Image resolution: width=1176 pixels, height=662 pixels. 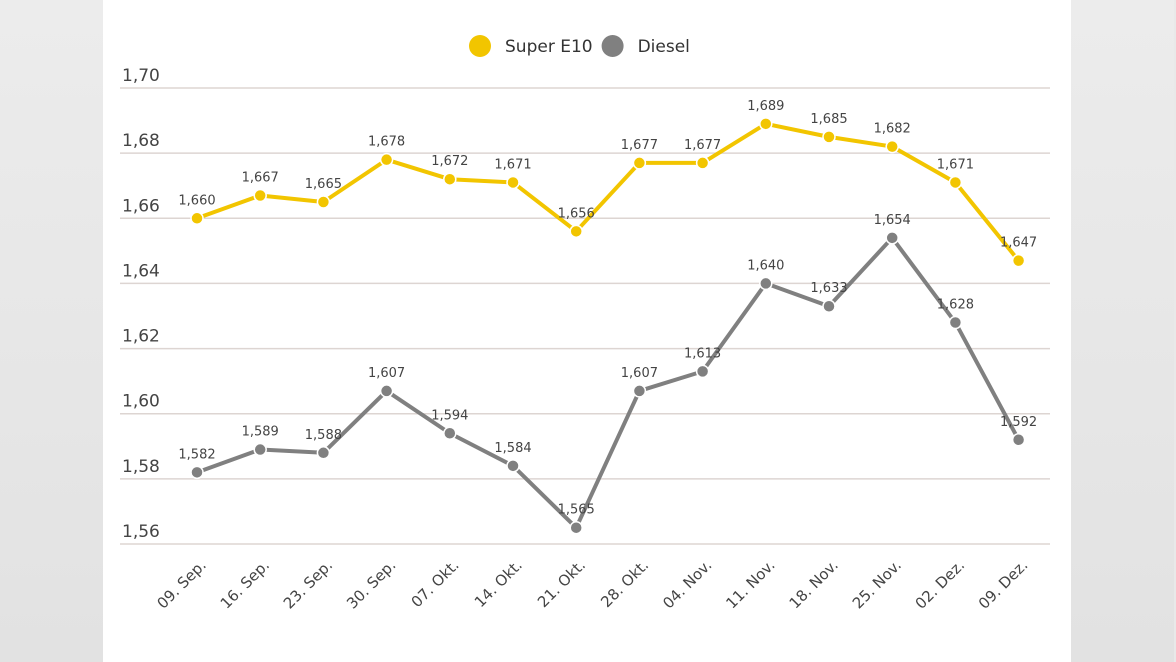 I want to click on x-tick-label: 28. Okt., so click(x=624, y=583).